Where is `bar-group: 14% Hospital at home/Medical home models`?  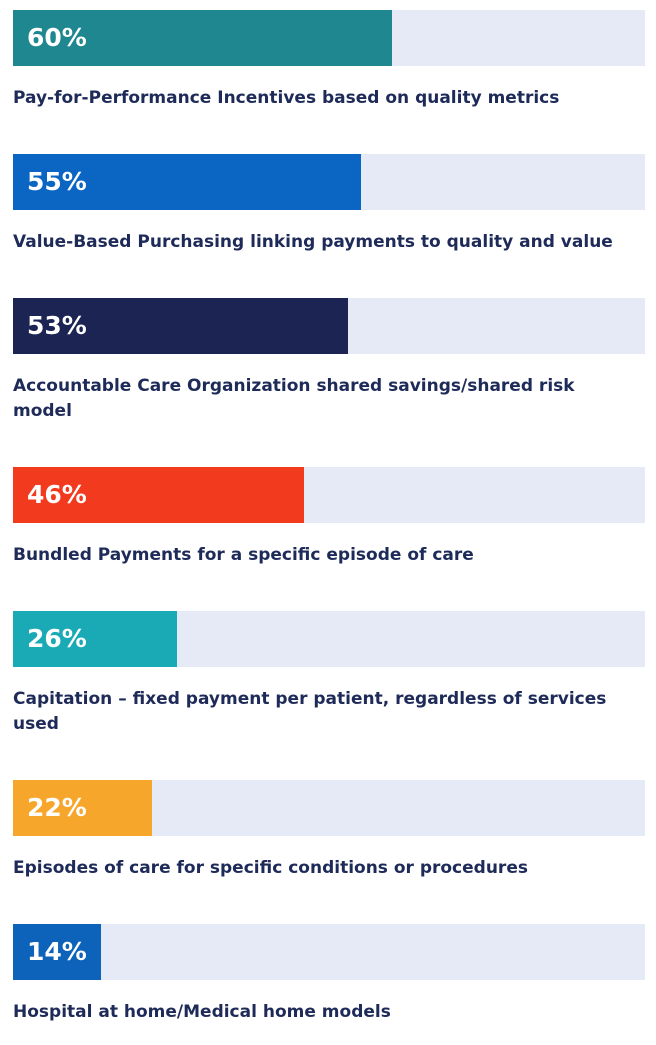 bar-group: 14% Hospital at home/Medical home models is located at coordinates (329, 974).